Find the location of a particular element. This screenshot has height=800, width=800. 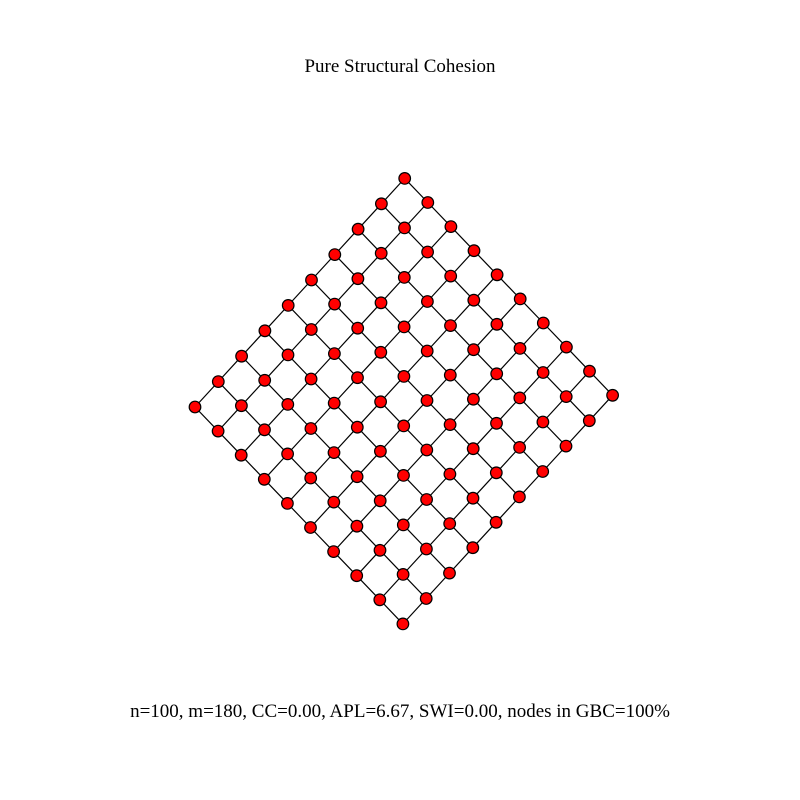

graph-title: Pure Structural Cohesion is located at coordinates (400, 66).